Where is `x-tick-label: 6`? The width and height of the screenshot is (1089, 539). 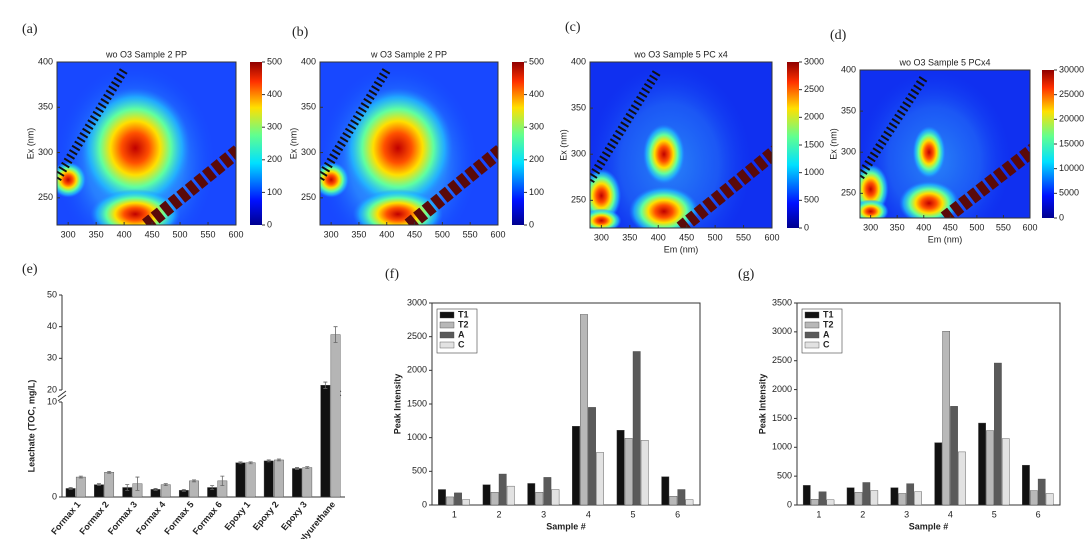
x-tick-label: 6 is located at coordinates (677, 514).